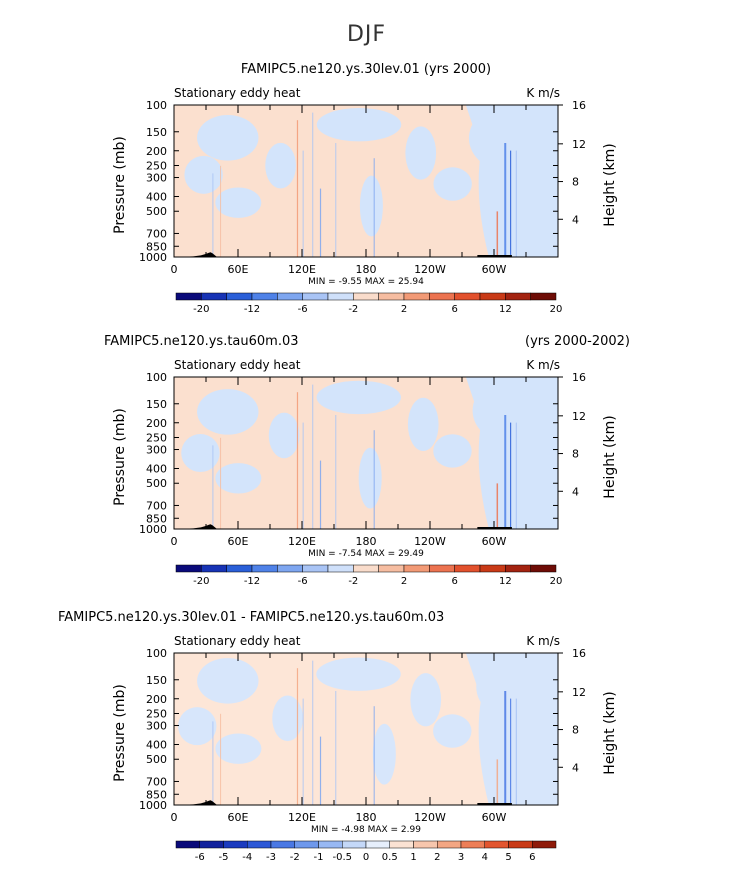 The width and height of the screenshot is (733, 888). I want to click on xtick-label: 180, so click(366, 541).